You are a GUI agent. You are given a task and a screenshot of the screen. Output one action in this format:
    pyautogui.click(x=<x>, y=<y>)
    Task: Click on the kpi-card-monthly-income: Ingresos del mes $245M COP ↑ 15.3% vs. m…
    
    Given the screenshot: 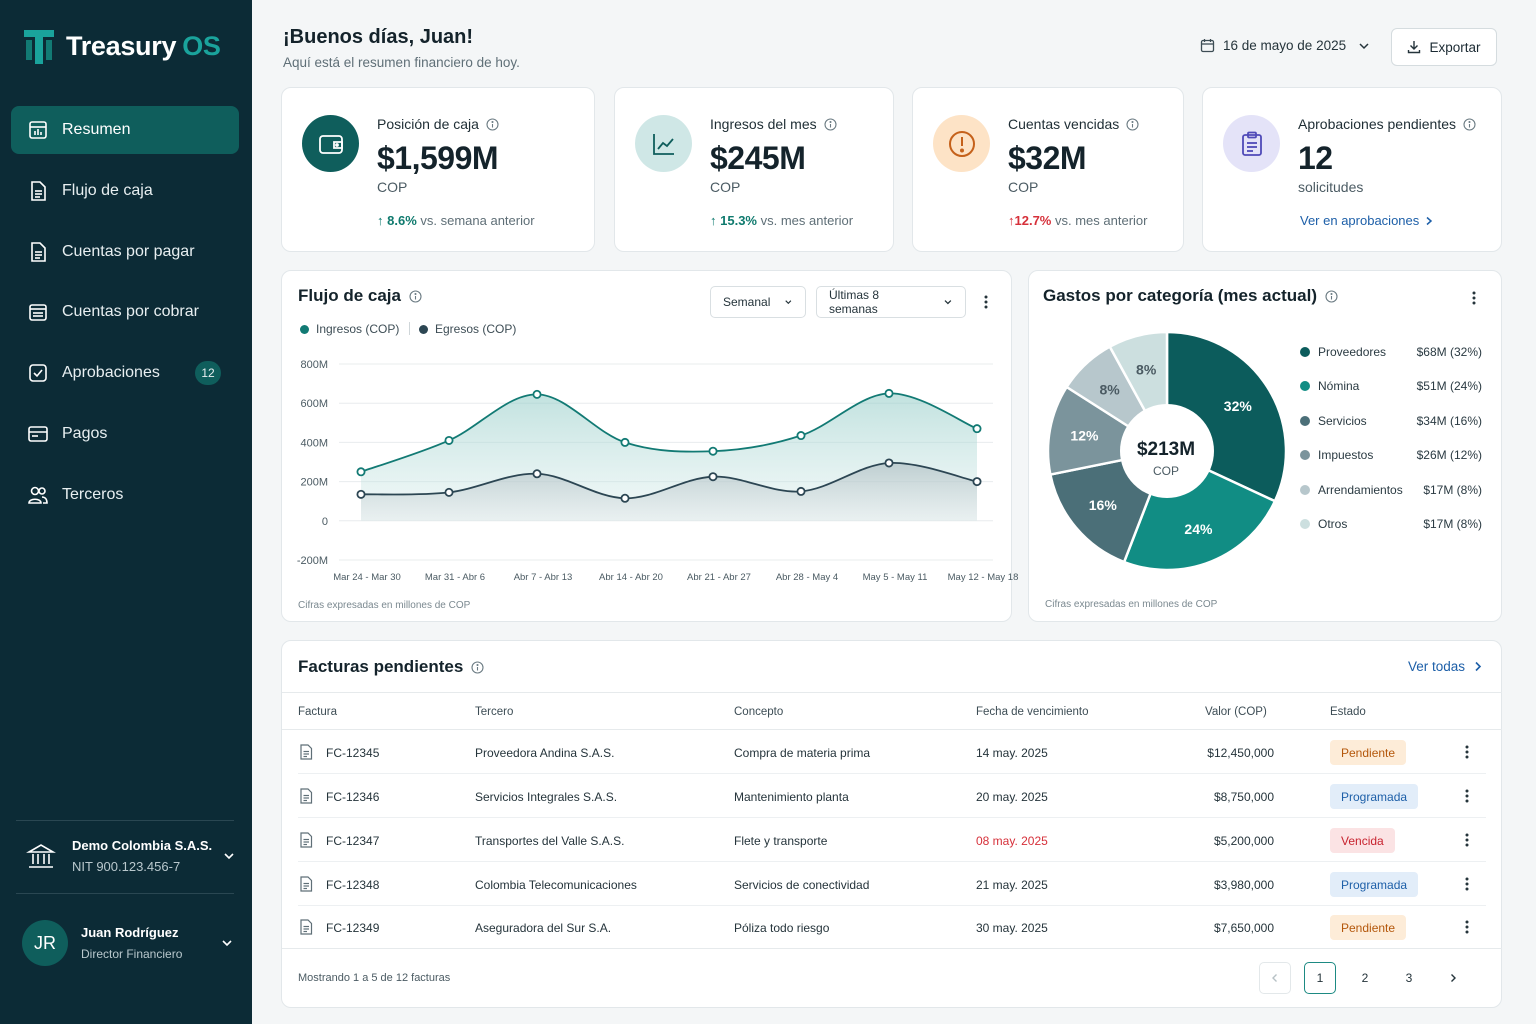 What is the action you would take?
    pyautogui.click(x=754, y=169)
    